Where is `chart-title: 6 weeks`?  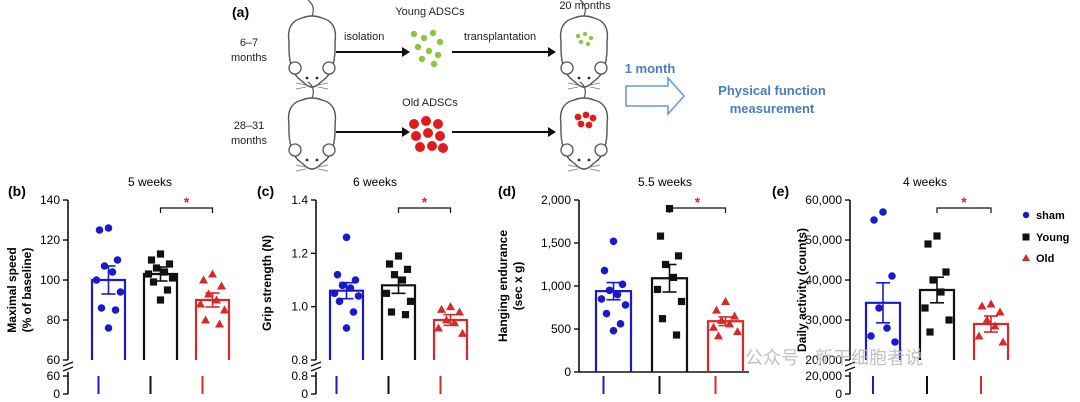 chart-title: 6 weeks is located at coordinates (375, 182).